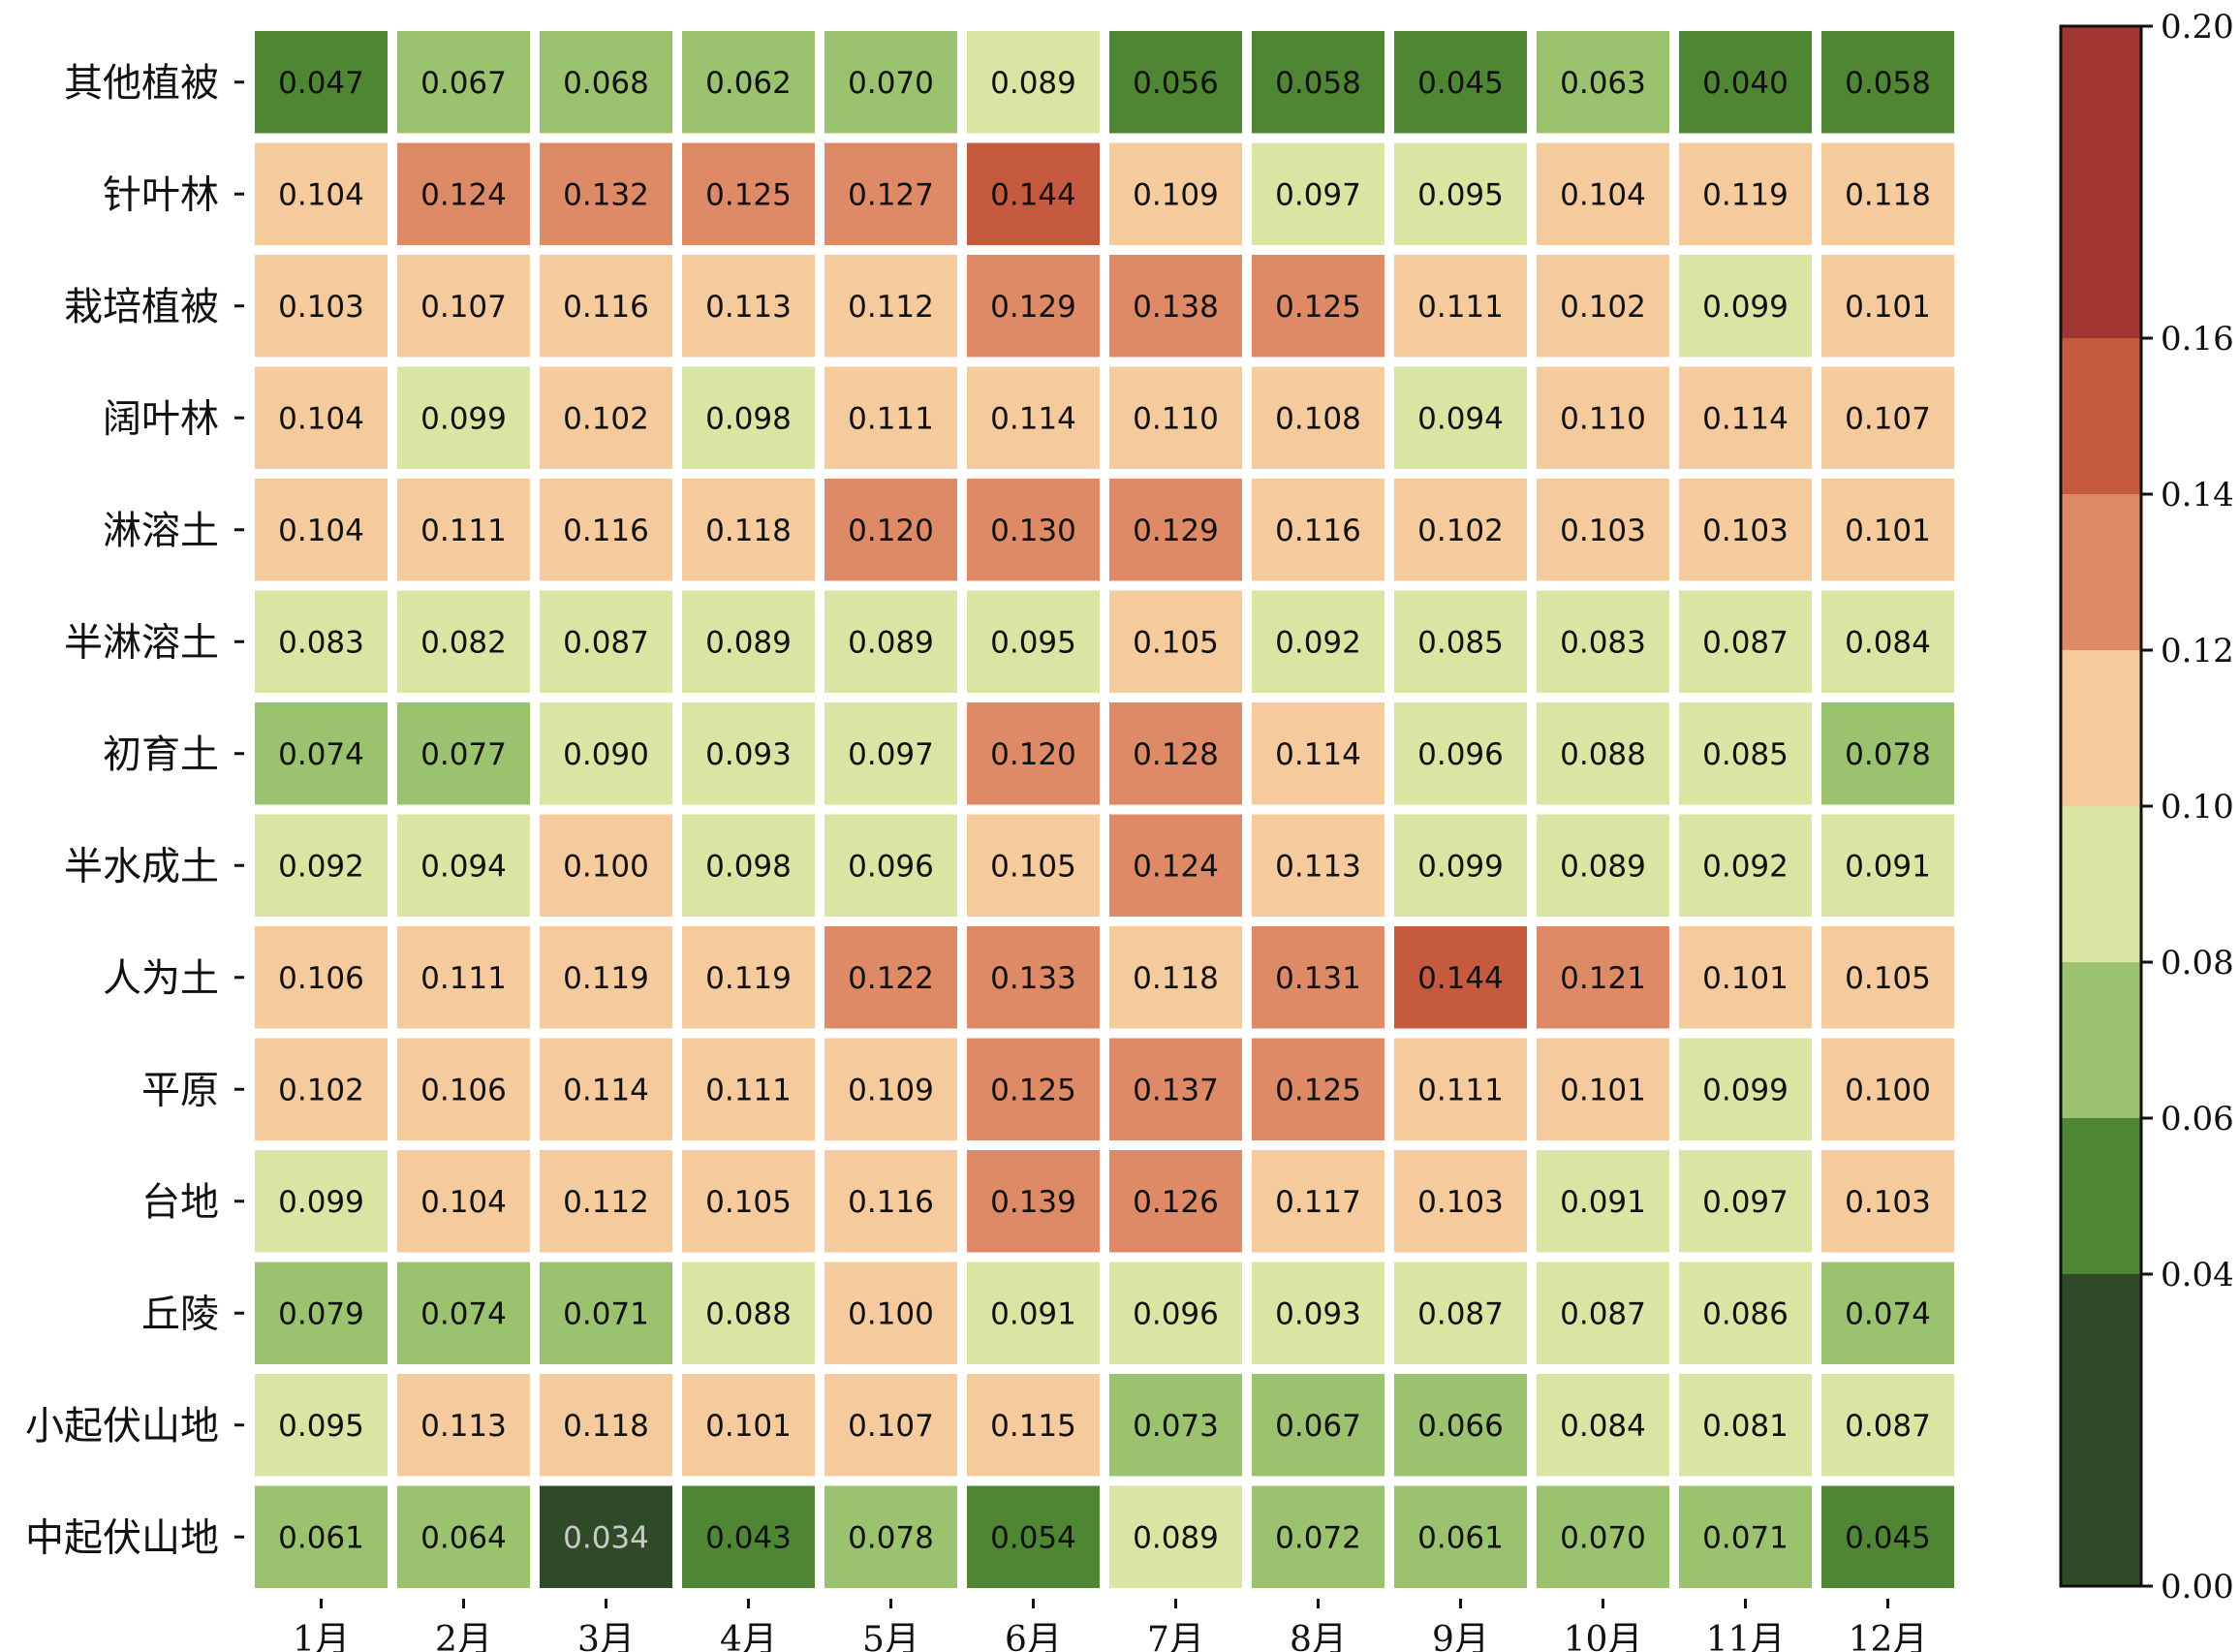 Image resolution: width=2240 pixels, height=1652 pixels. I want to click on x-tick-label: 8月, so click(1318, 1636).